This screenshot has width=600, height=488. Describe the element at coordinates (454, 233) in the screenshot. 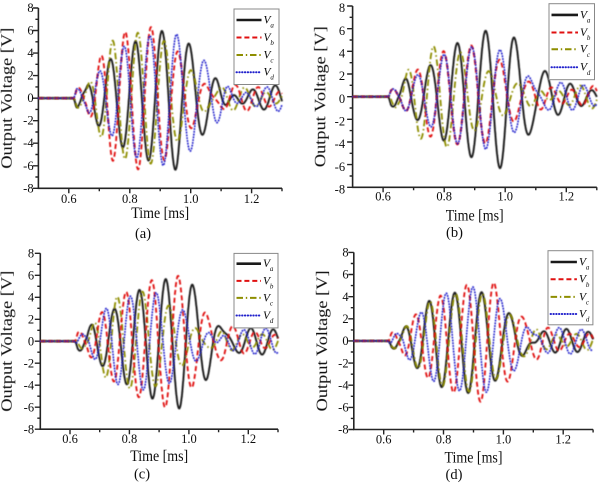

I see `svg-text: (b)` at that location.